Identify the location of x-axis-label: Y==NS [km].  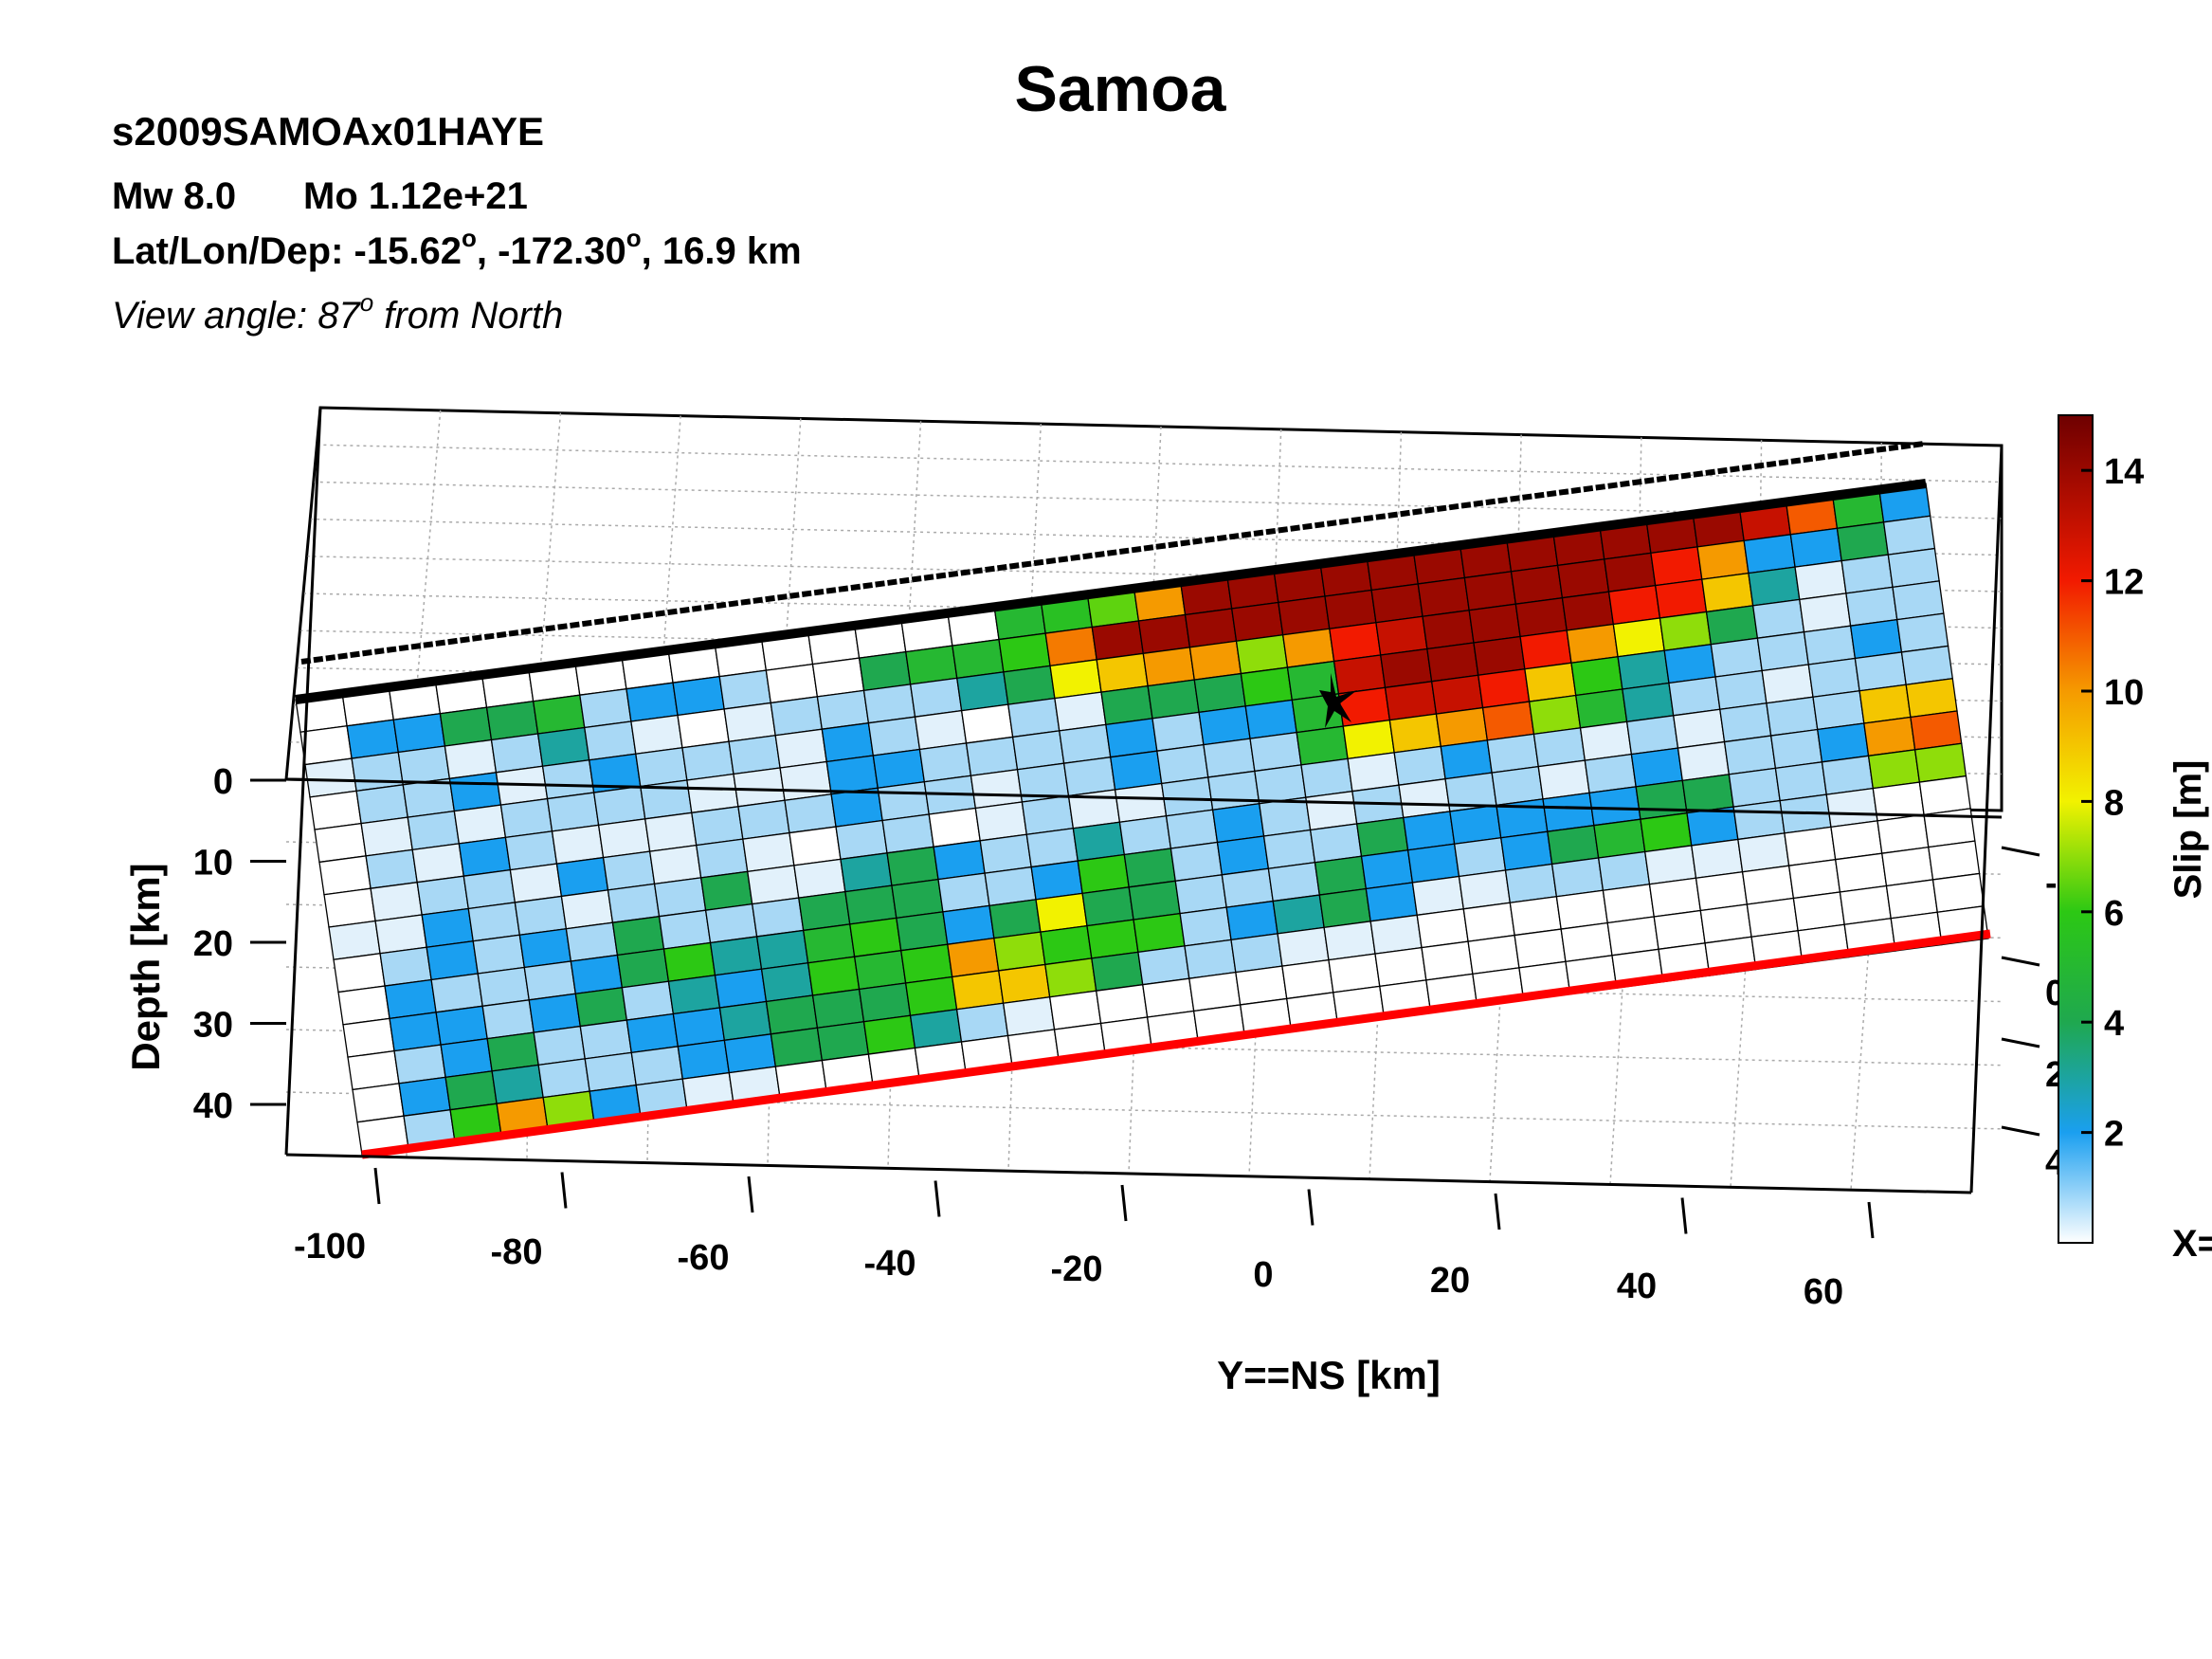
(1329, 1375).